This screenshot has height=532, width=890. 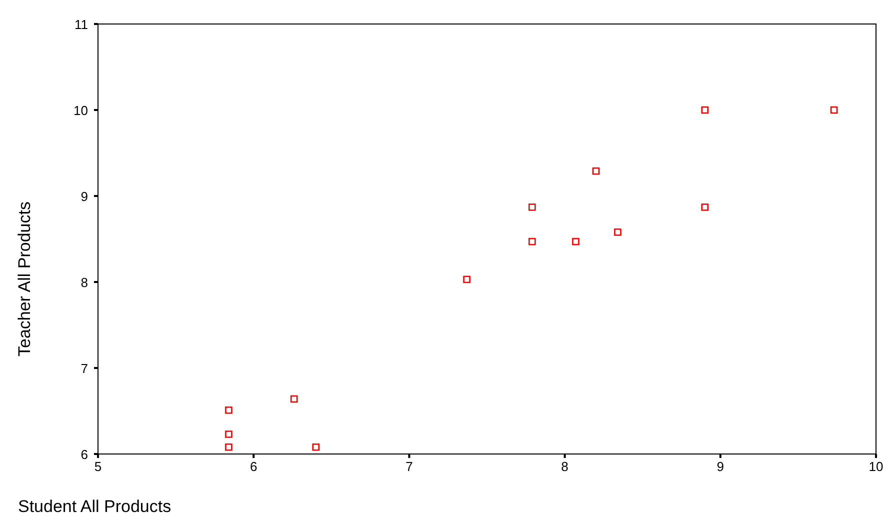 What do you see at coordinates (876, 466) in the screenshot?
I see `x-tick-label: 10` at bounding box center [876, 466].